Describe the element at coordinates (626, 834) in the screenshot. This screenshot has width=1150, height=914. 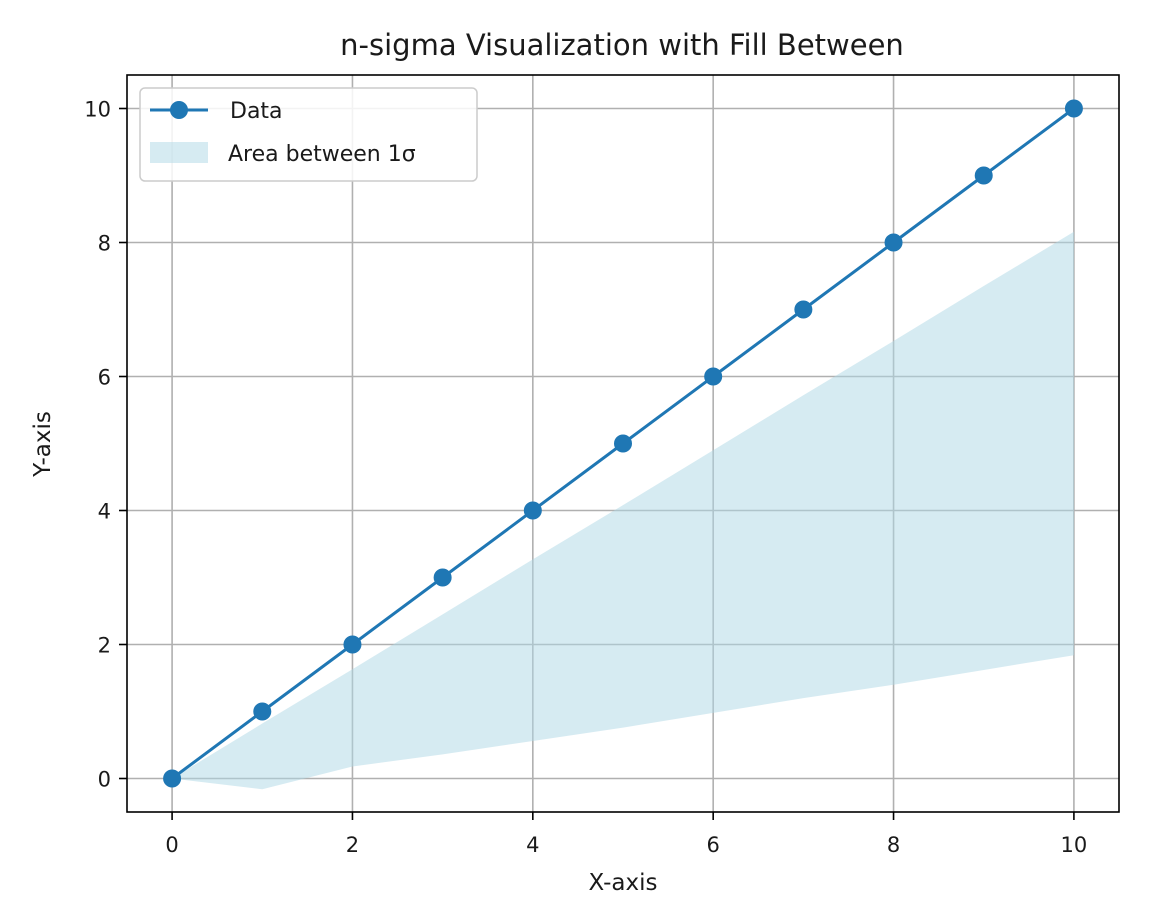
I see `x-axis-ticks: 0 2 4 6 8 10` at that location.